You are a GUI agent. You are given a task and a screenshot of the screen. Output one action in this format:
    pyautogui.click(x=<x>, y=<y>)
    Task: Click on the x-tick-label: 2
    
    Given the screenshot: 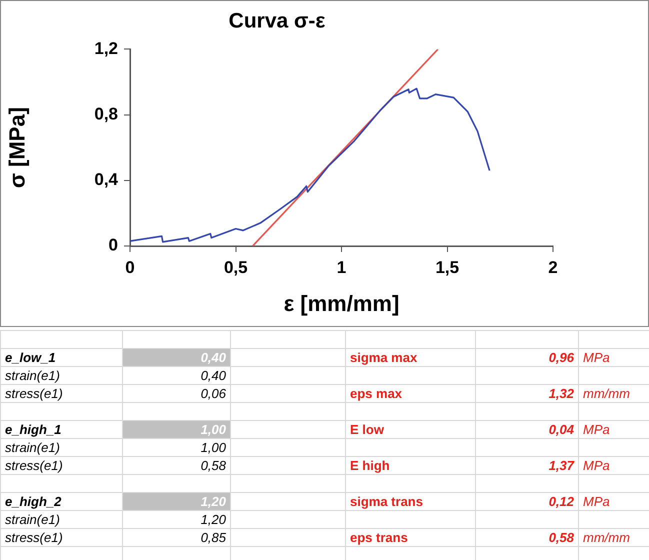 What is the action you would take?
    pyautogui.click(x=553, y=267)
    